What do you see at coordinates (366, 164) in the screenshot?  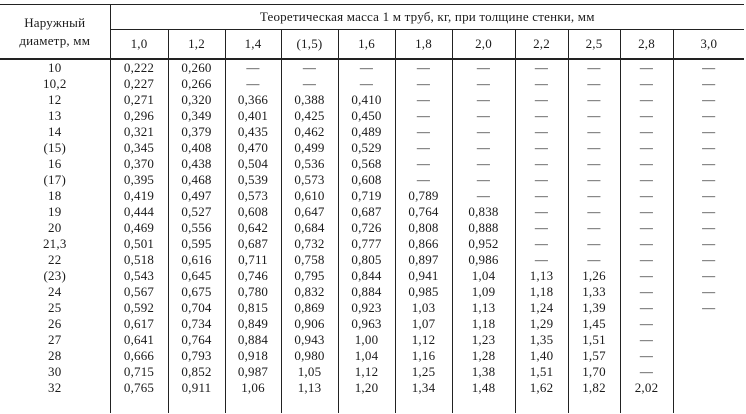 I see `mass-value-cell: 0,568` at bounding box center [366, 164].